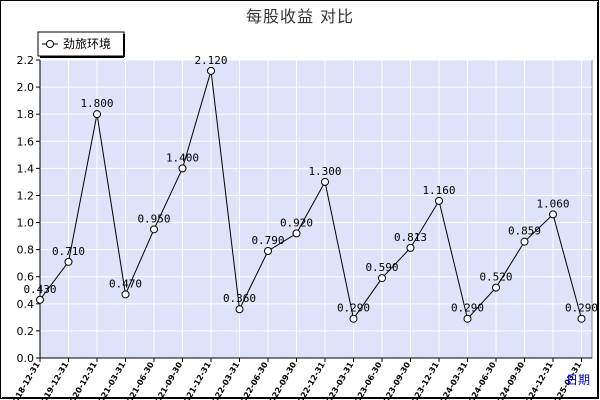 The width and height of the screenshot is (600, 400). What do you see at coordinates (324, 171) in the screenshot?
I see `data-label: 1.300` at bounding box center [324, 171].